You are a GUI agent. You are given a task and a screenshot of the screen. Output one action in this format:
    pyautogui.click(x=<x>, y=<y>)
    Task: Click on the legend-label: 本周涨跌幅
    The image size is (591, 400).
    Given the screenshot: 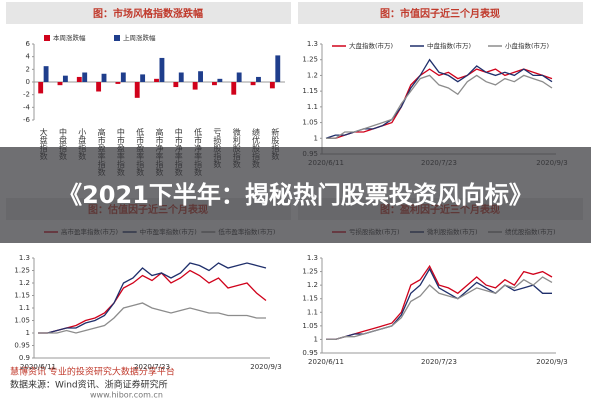 What is the action you would take?
    pyautogui.click(x=69, y=37)
    